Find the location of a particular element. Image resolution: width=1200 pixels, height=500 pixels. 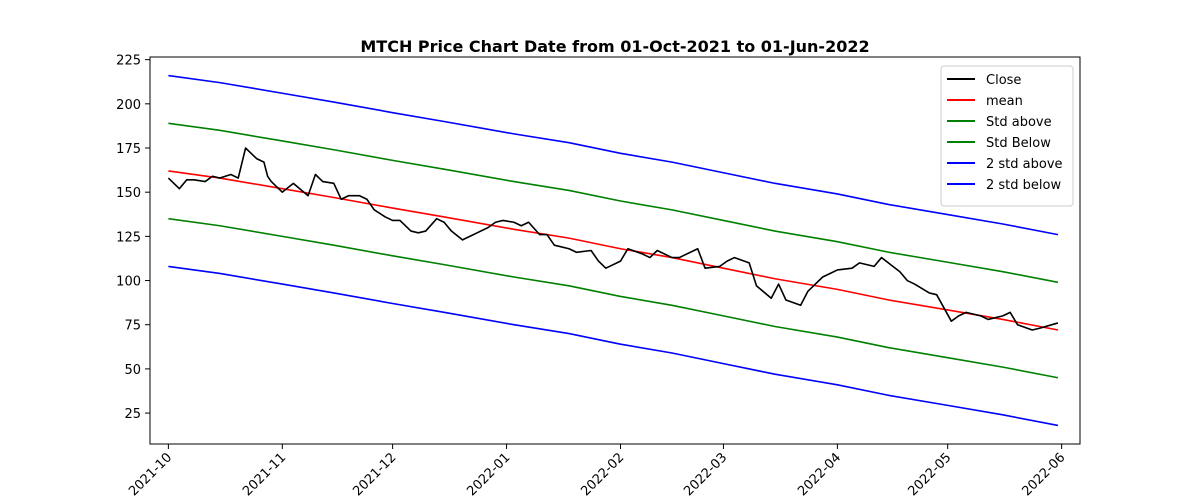

y-tick-label: 150 is located at coordinates (128, 193).